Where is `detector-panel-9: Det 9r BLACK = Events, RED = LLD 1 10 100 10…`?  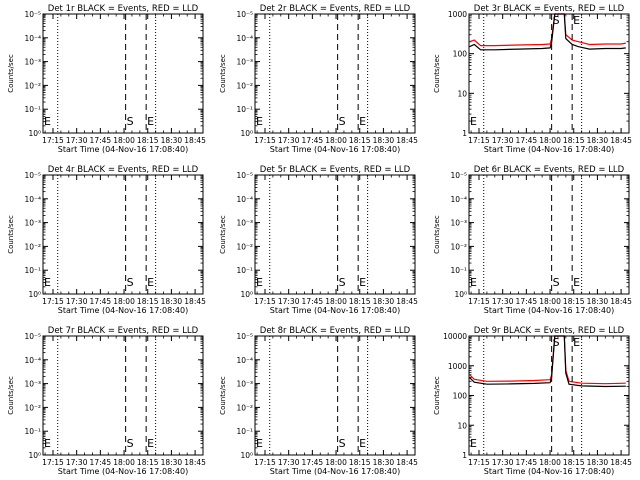 detector-panel-9: Det 9r BLACK = Events, RED = LLD 1 10 100 10… is located at coordinates (532, 401).